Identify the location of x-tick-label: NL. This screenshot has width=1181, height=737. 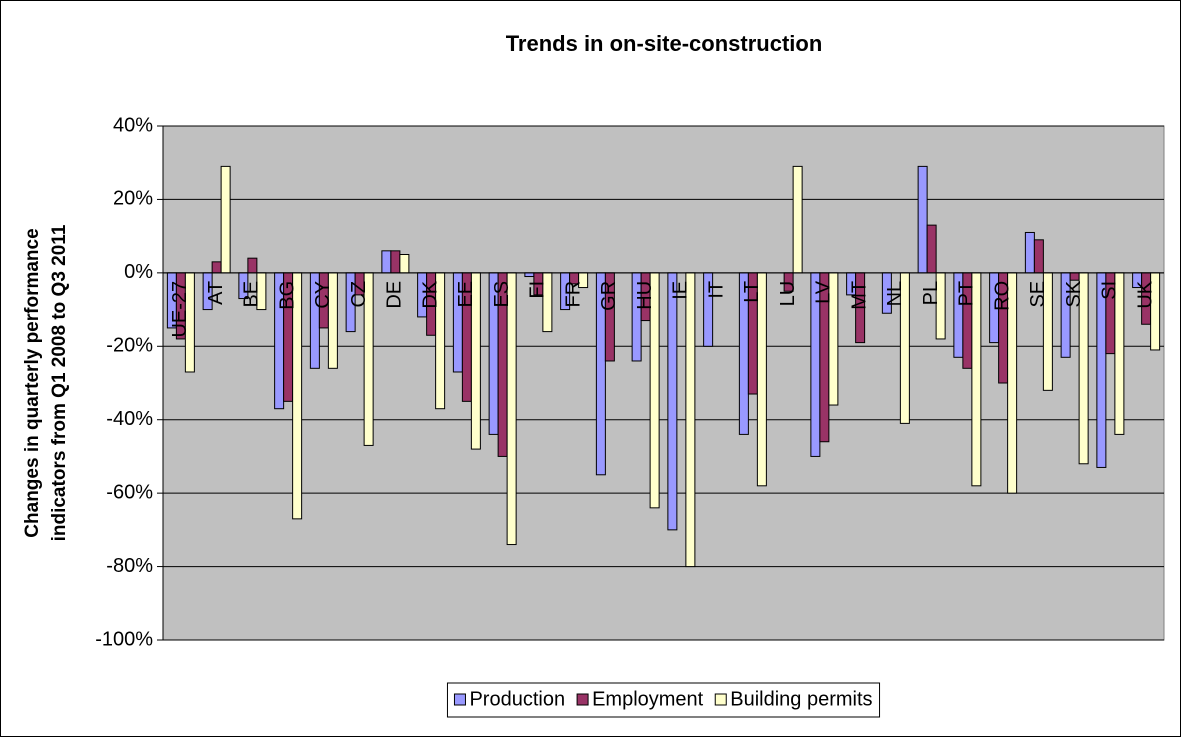
(895, 294).